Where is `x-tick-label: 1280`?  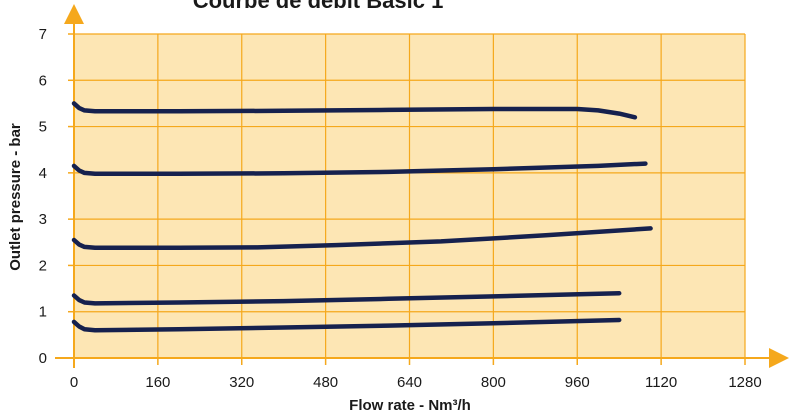
x-tick-label: 1280 is located at coordinates (744, 382).